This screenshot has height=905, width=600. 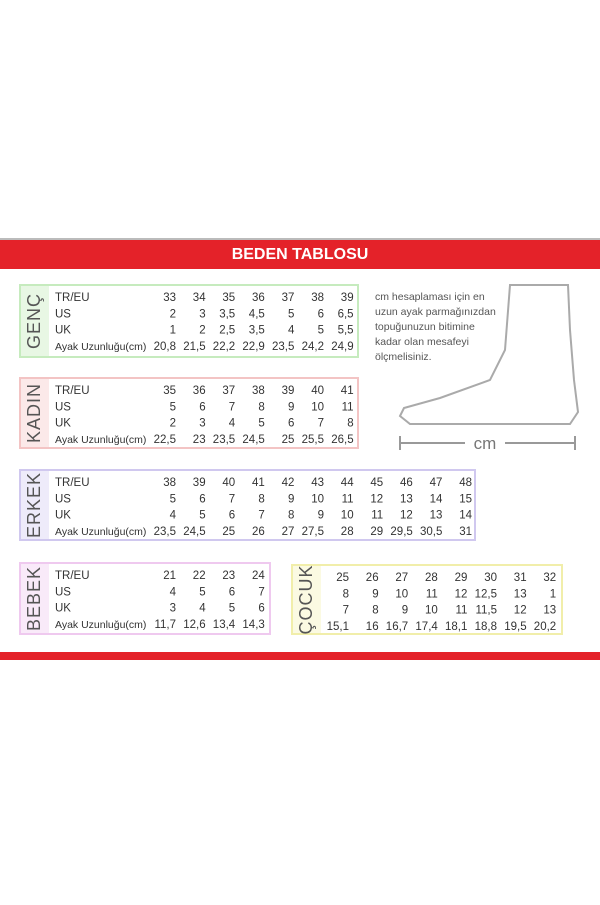 I want to click on cell: 48, so click(x=465, y=483).